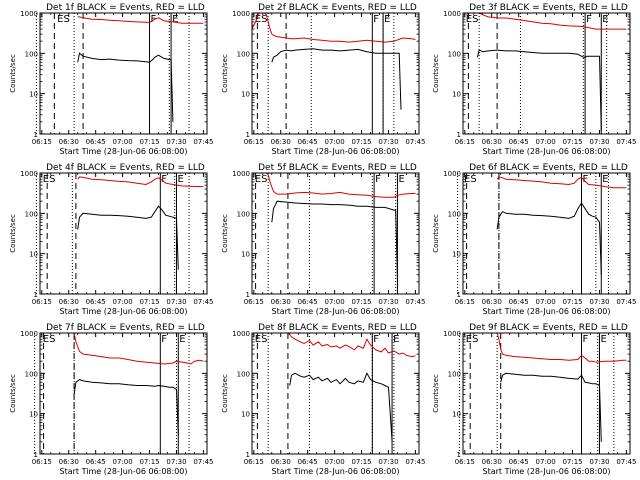 This screenshot has height=480, width=640. I want to click on chart-title: Det 7f BLACK = Events, RED = LLD, so click(125, 328).